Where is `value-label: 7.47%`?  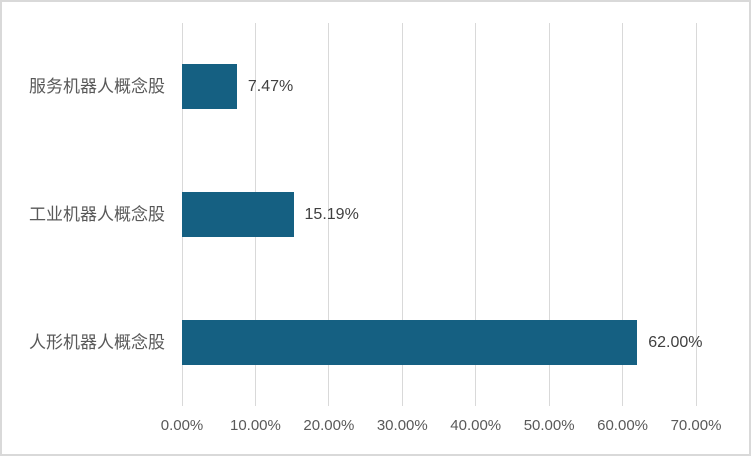 value-label: 7.47% is located at coordinates (270, 87).